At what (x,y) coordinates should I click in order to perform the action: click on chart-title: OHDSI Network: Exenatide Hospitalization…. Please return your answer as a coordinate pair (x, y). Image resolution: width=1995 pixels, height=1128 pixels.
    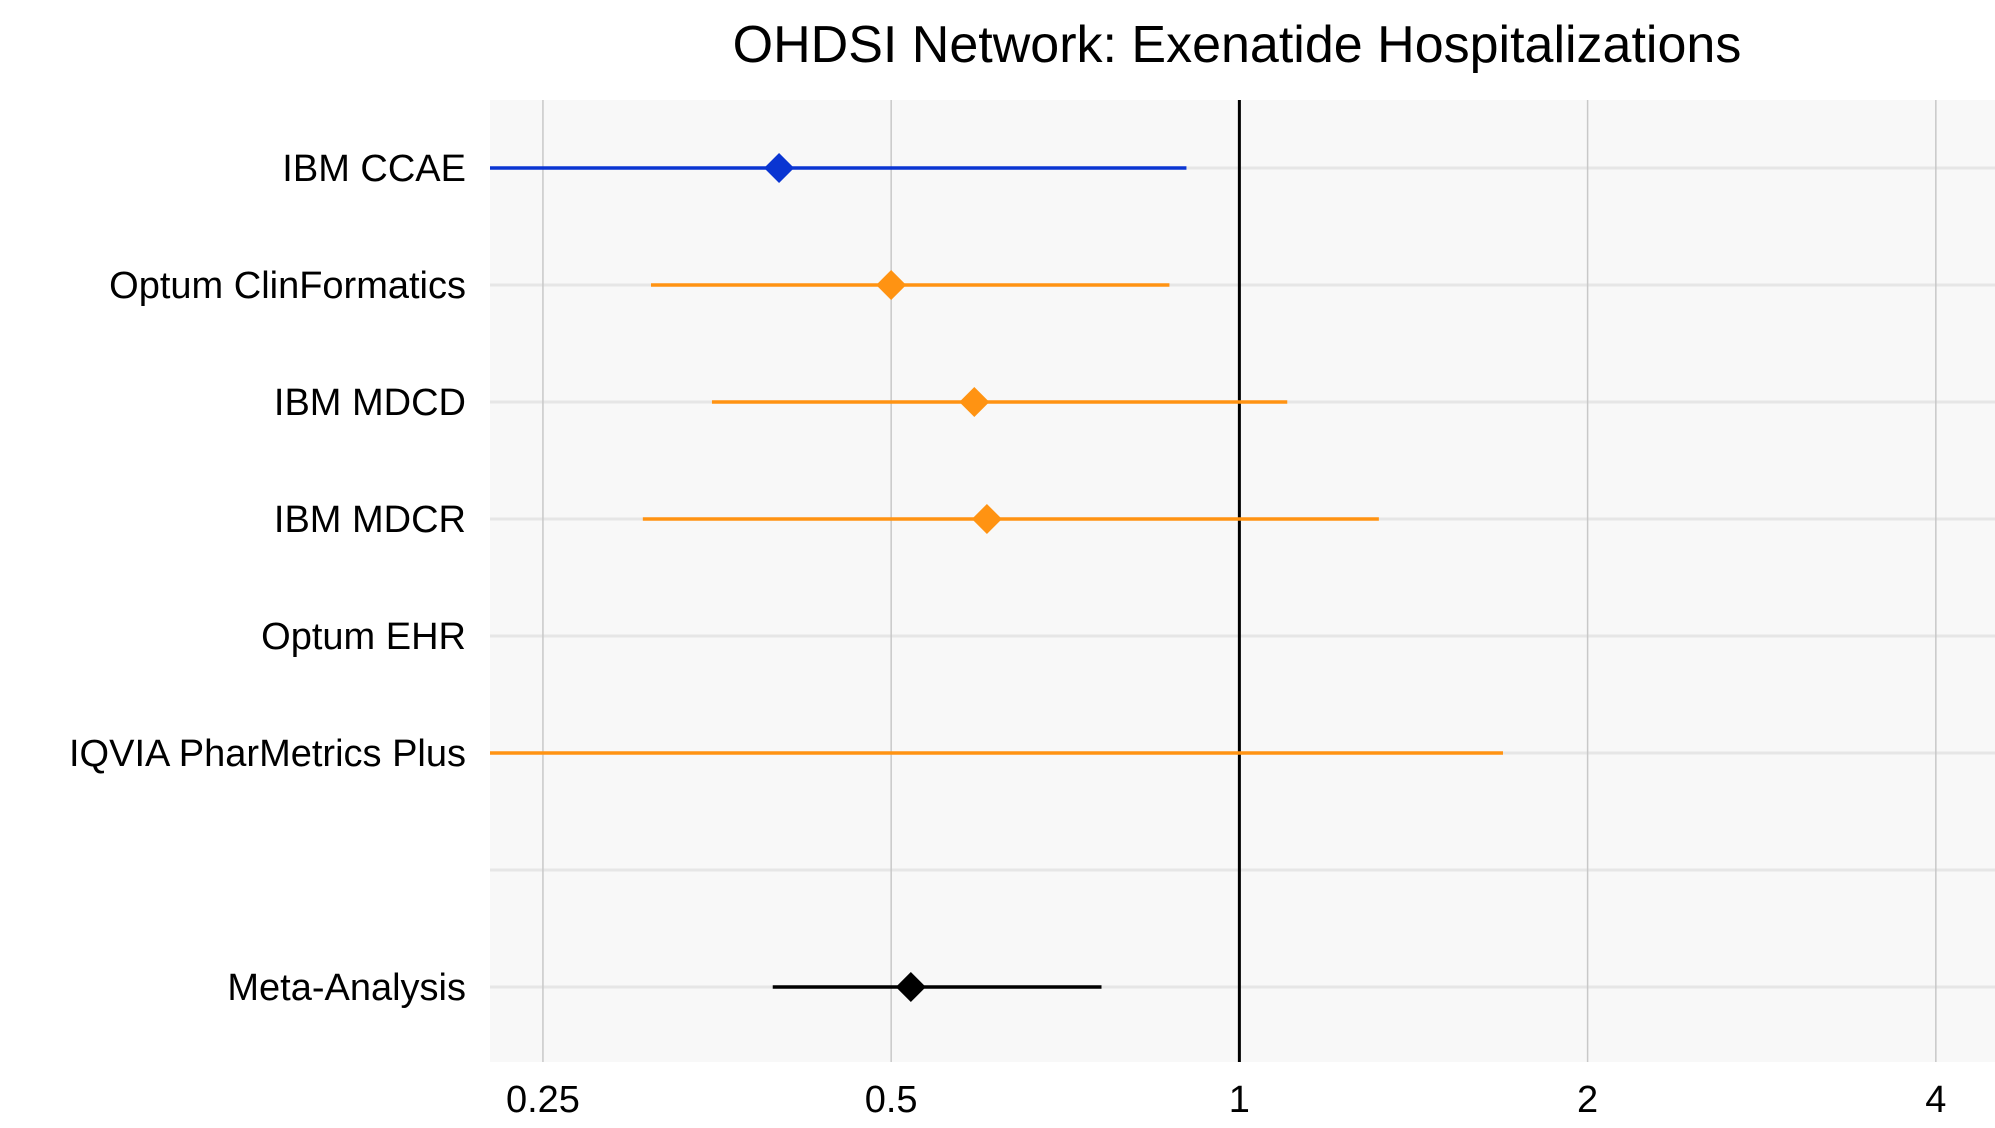
    Looking at the image, I should click on (1237, 45).